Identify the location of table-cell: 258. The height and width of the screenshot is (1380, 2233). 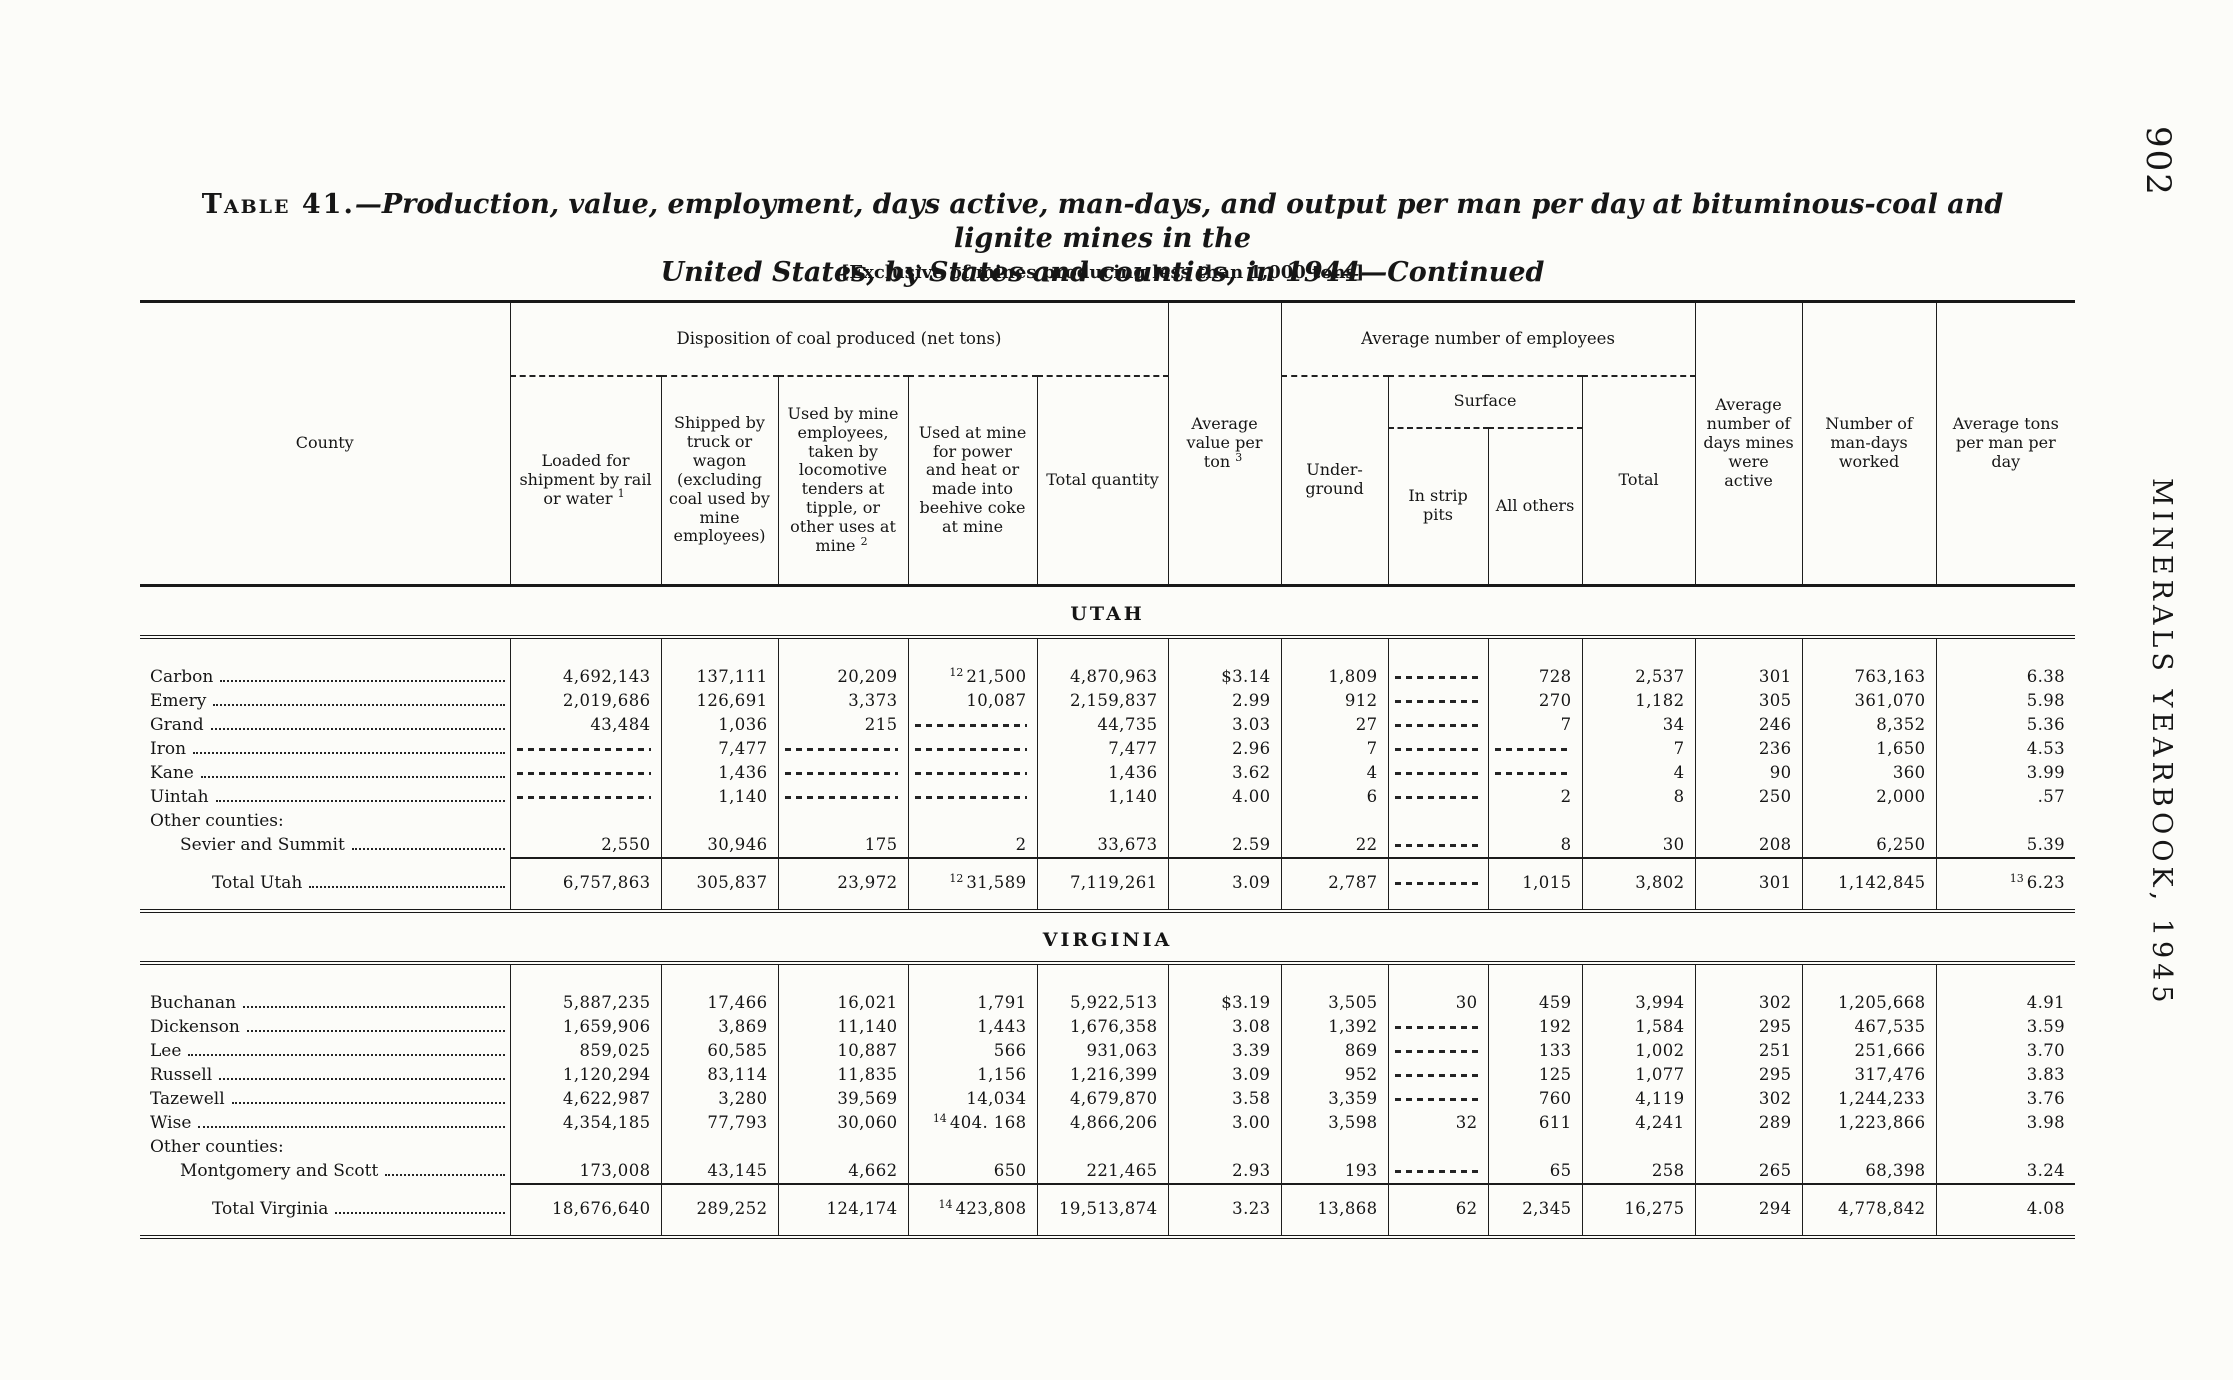
(1639, 1171).